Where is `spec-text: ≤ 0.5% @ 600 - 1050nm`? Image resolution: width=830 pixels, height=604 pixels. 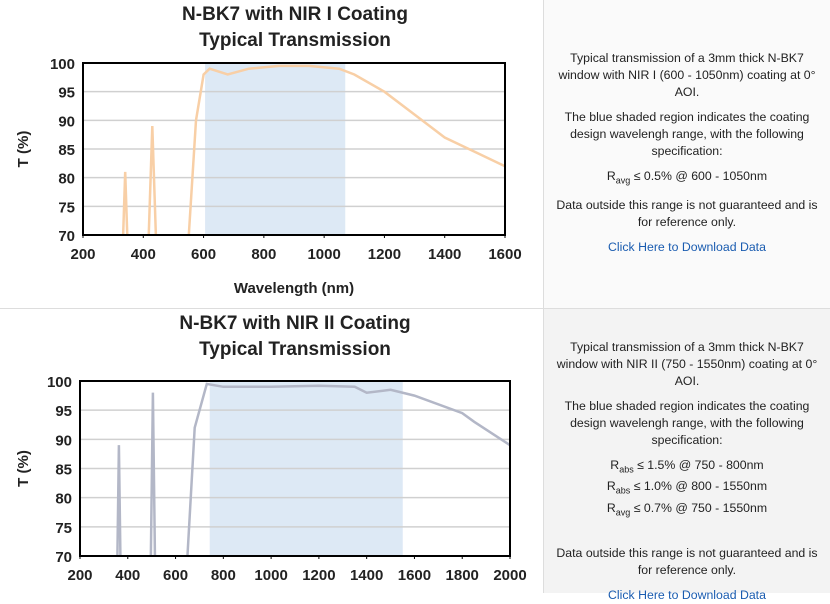
spec-text: ≤ 0.5% @ 600 - 1050nm is located at coordinates (700, 176).